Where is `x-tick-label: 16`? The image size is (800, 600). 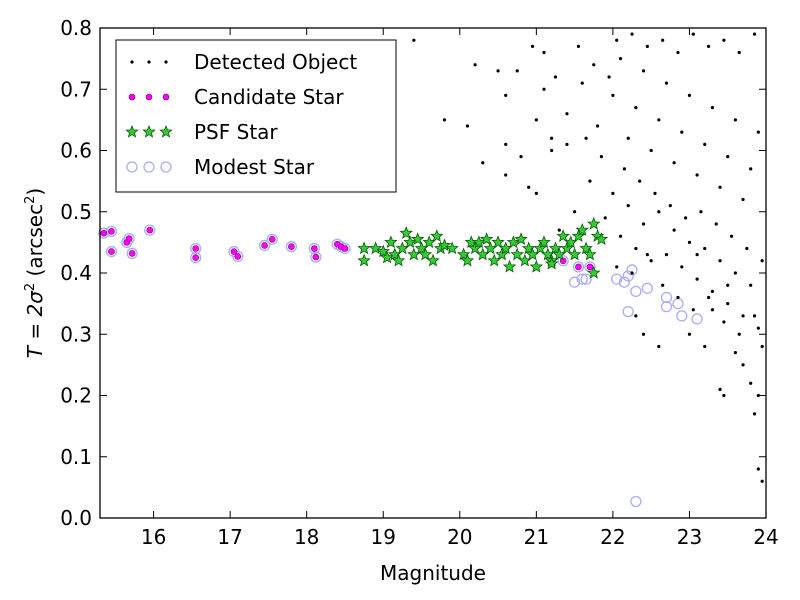 x-tick-label: 16 is located at coordinates (153, 537).